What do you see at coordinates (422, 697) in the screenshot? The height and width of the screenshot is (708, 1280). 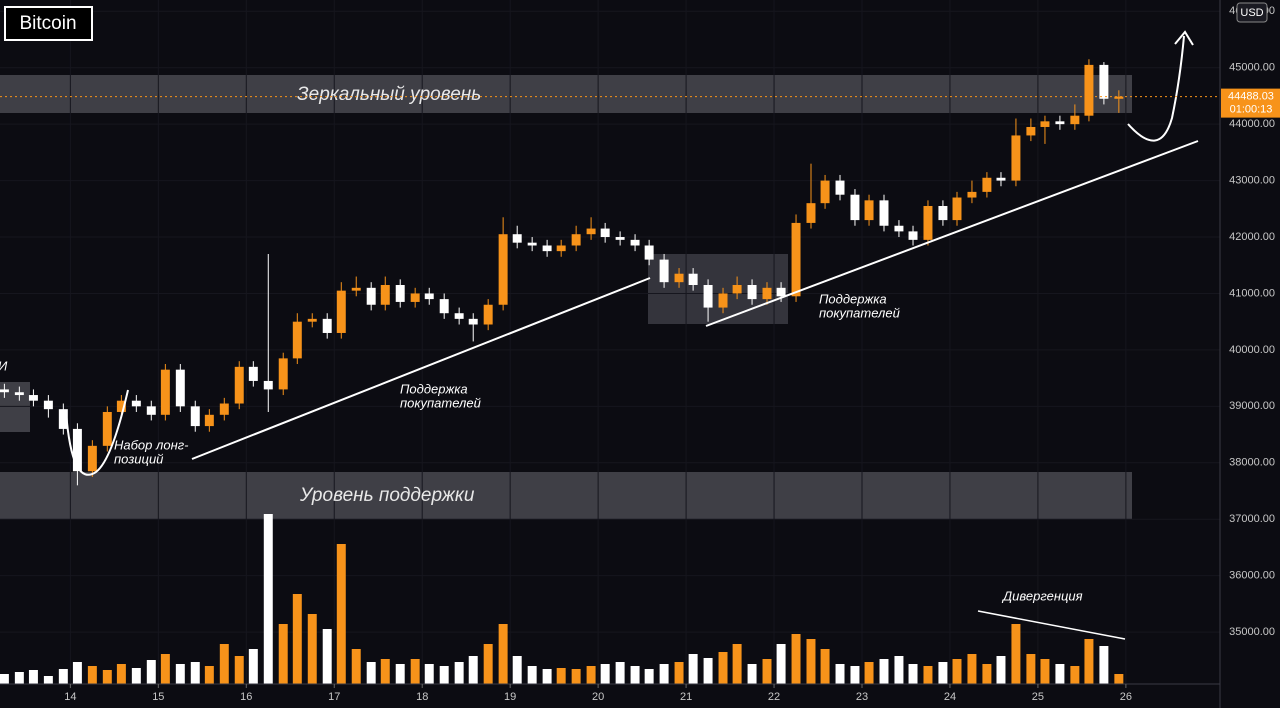 I see `x-tick-label: 18` at bounding box center [422, 697].